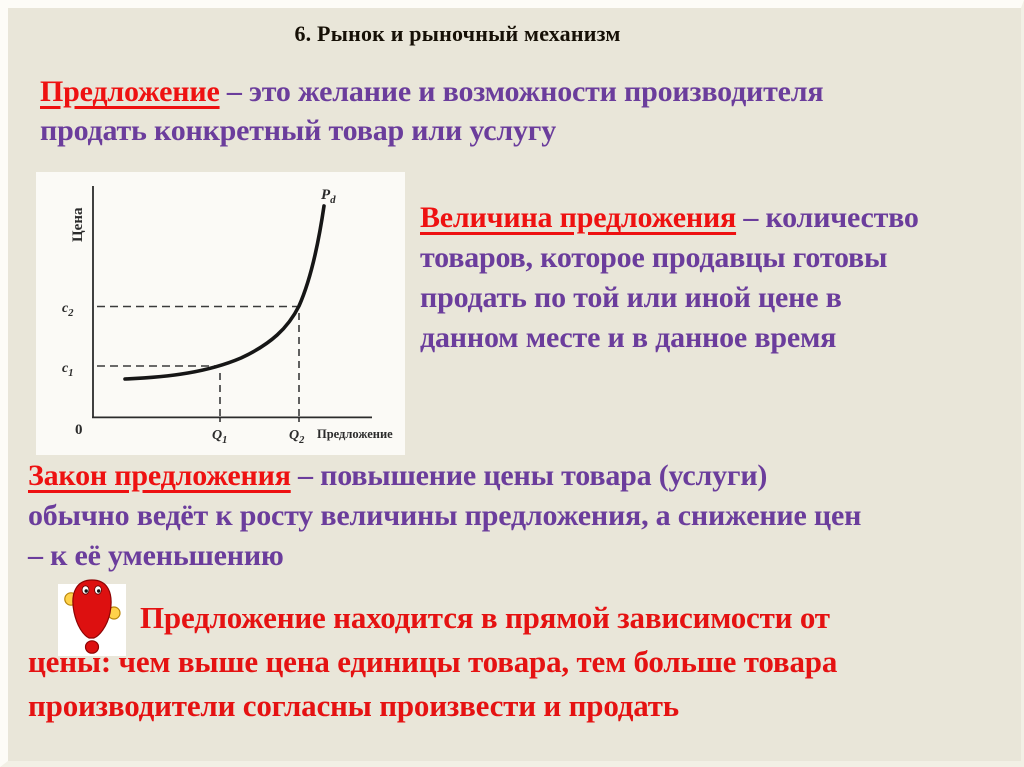 The height and width of the screenshot is (767, 1024). I want to click on x-tick-q2: Q2, so click(297, 437).